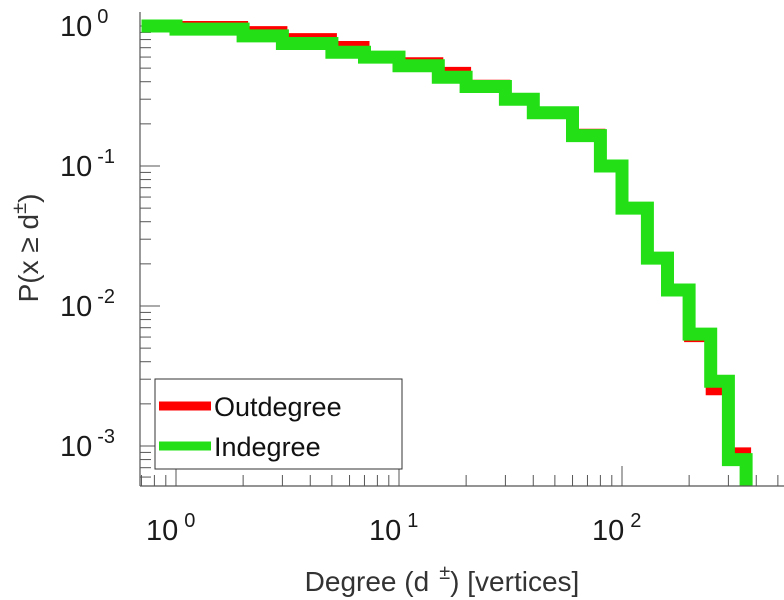 This screenshot has width=784, height=600. I want to click on y-tick-label: 10 -3, so click(87, 444).